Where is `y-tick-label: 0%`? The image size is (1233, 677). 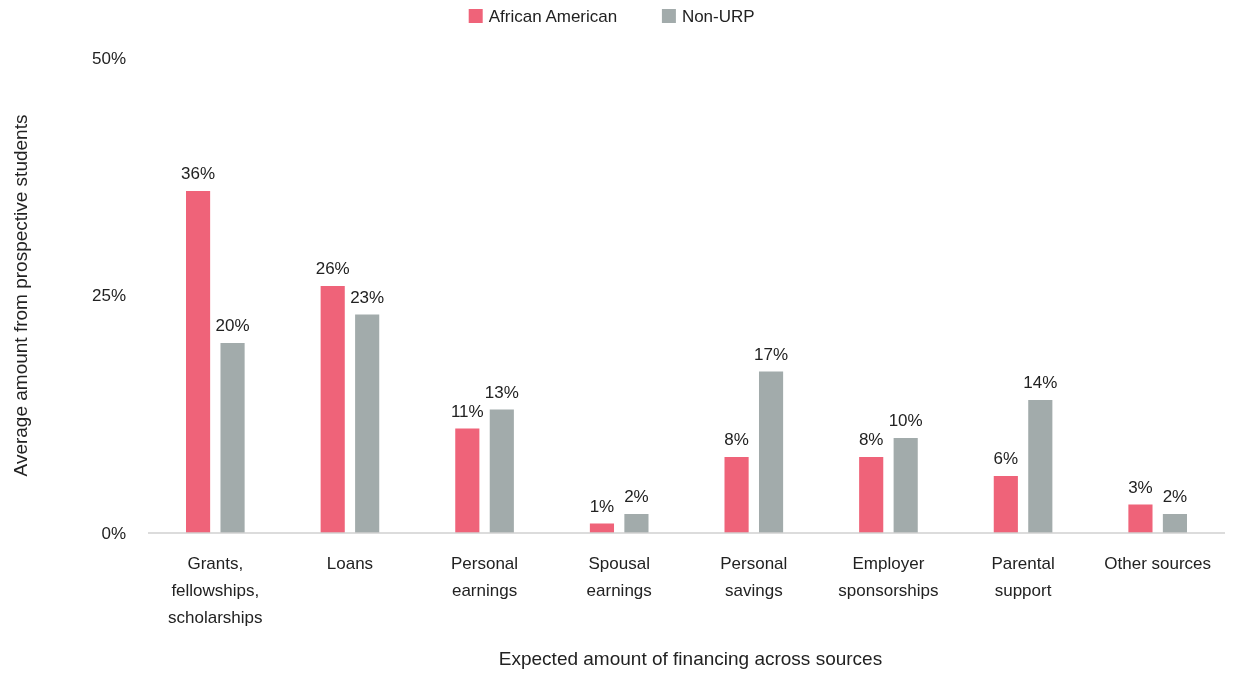 y-tick-label: 0% is located at coordinates (113, 533).